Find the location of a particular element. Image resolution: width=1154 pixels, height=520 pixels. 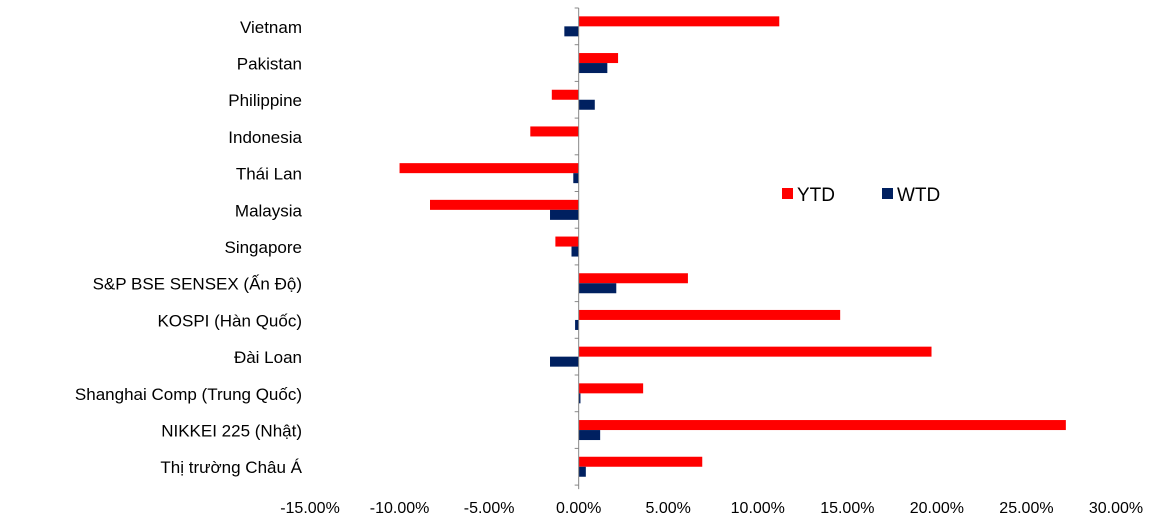

category-label-malaysia: Malaysia is located at coordinates (269, 210).